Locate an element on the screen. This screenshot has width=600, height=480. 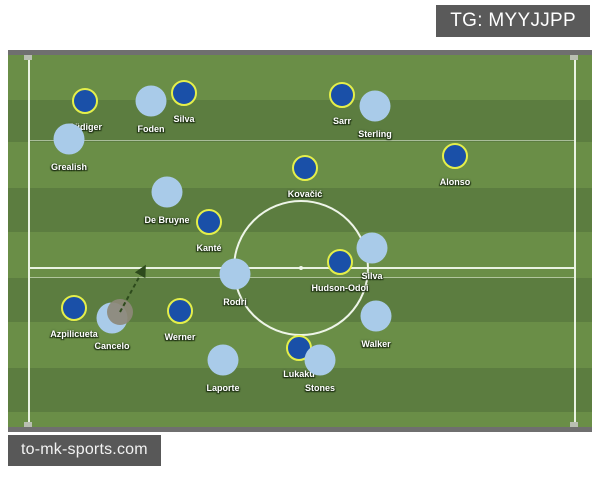
player-name-label: Lukaku is located at coordinates (299, 374).